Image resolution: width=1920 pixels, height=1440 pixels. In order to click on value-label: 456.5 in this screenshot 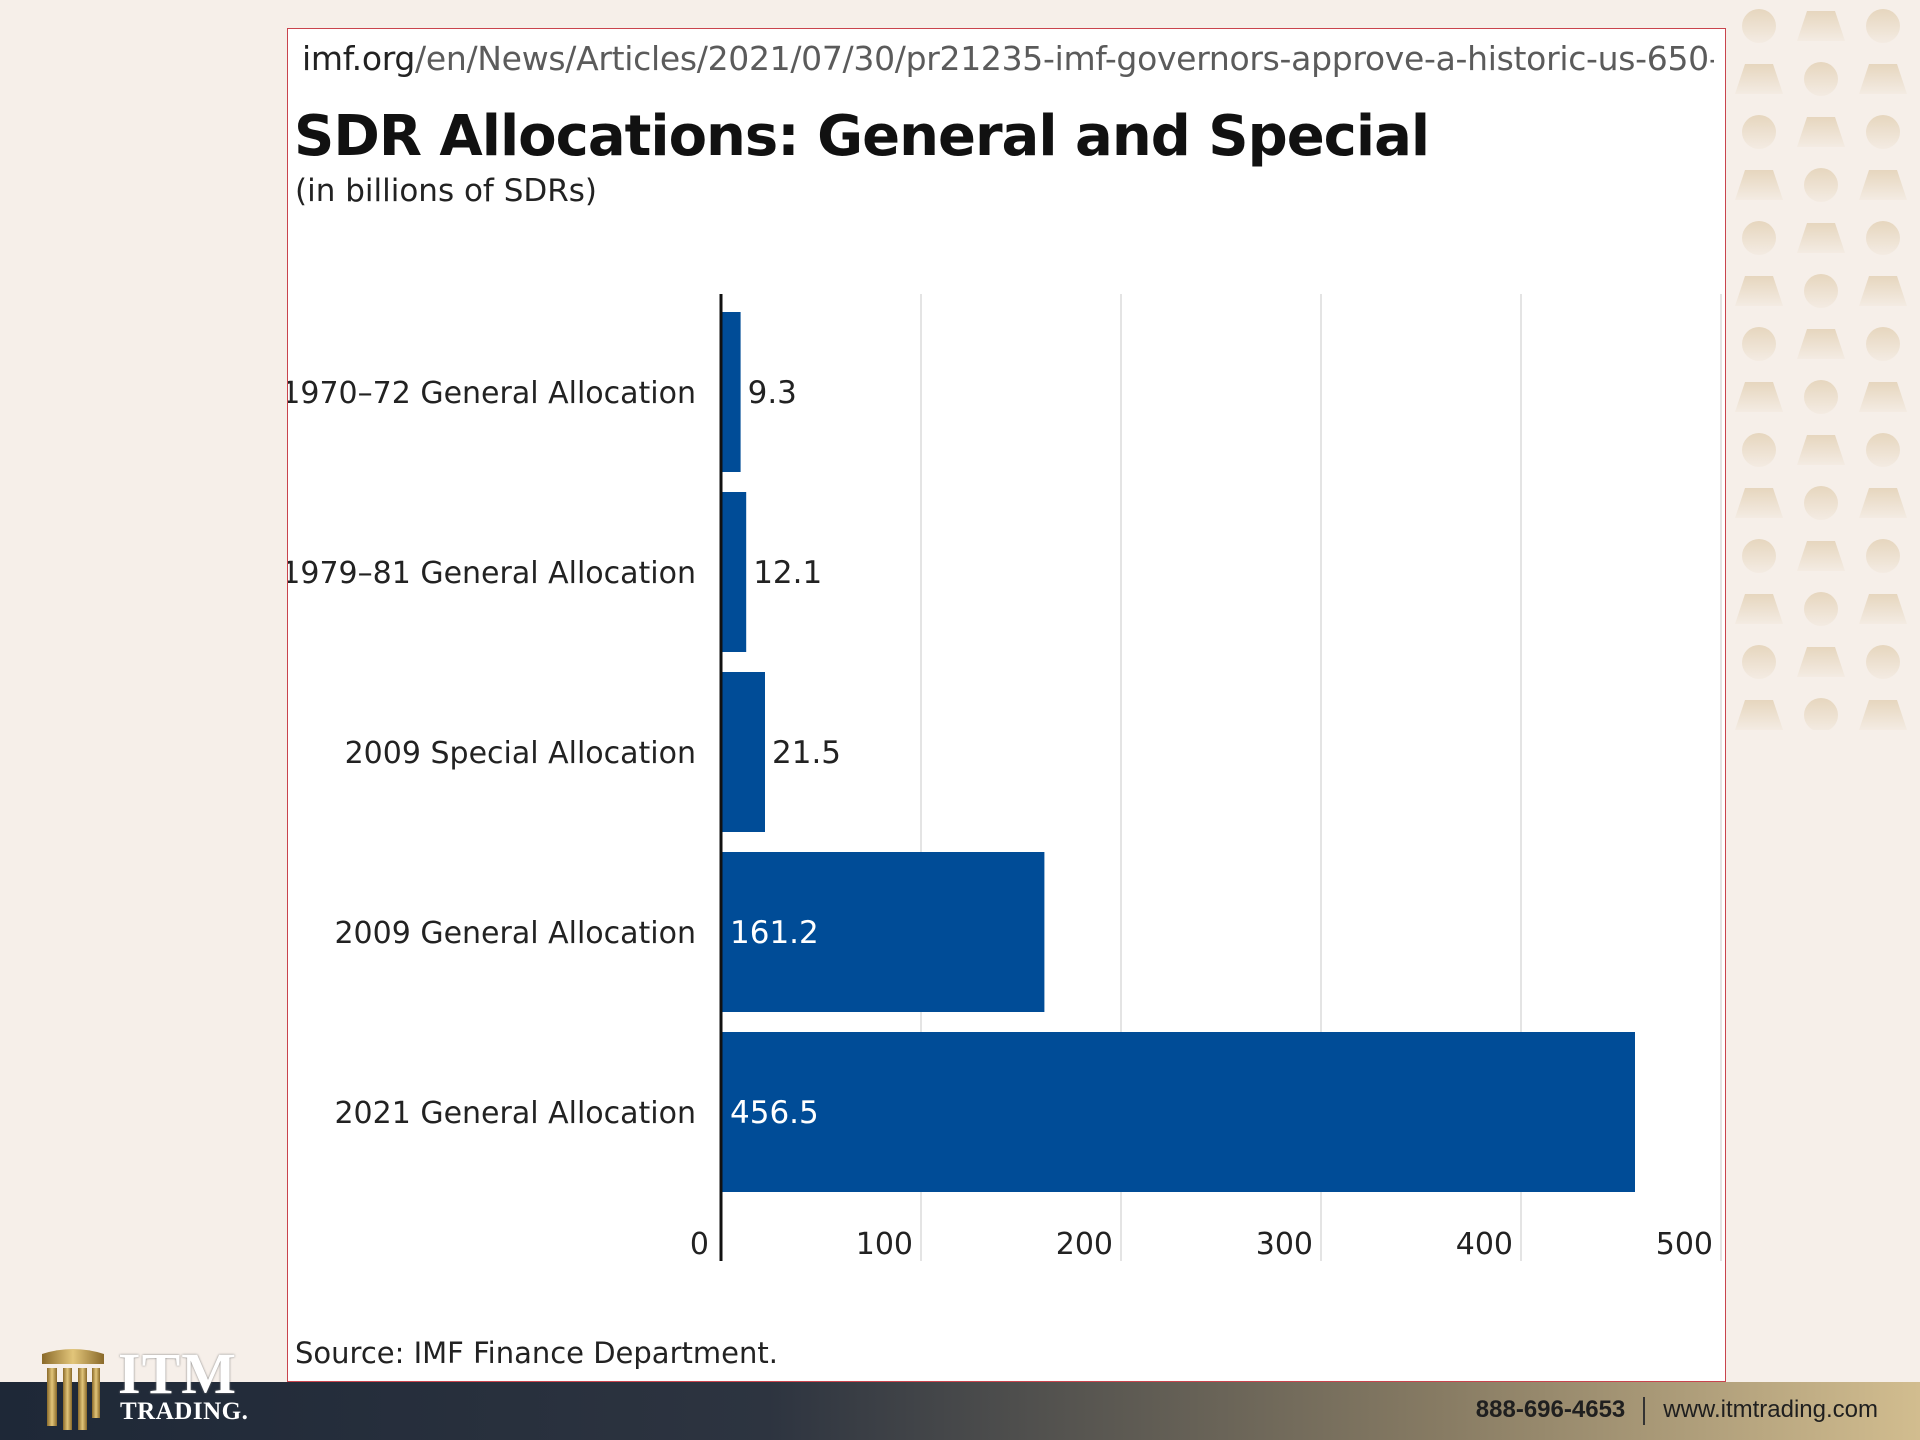, I will do `click(774, 1113)`.